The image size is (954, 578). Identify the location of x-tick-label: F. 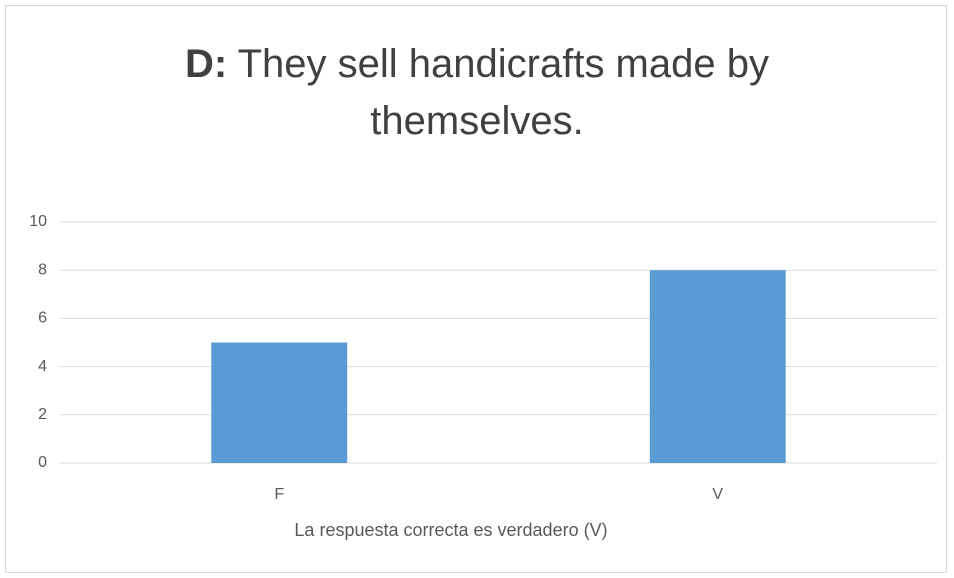
(279, 494).